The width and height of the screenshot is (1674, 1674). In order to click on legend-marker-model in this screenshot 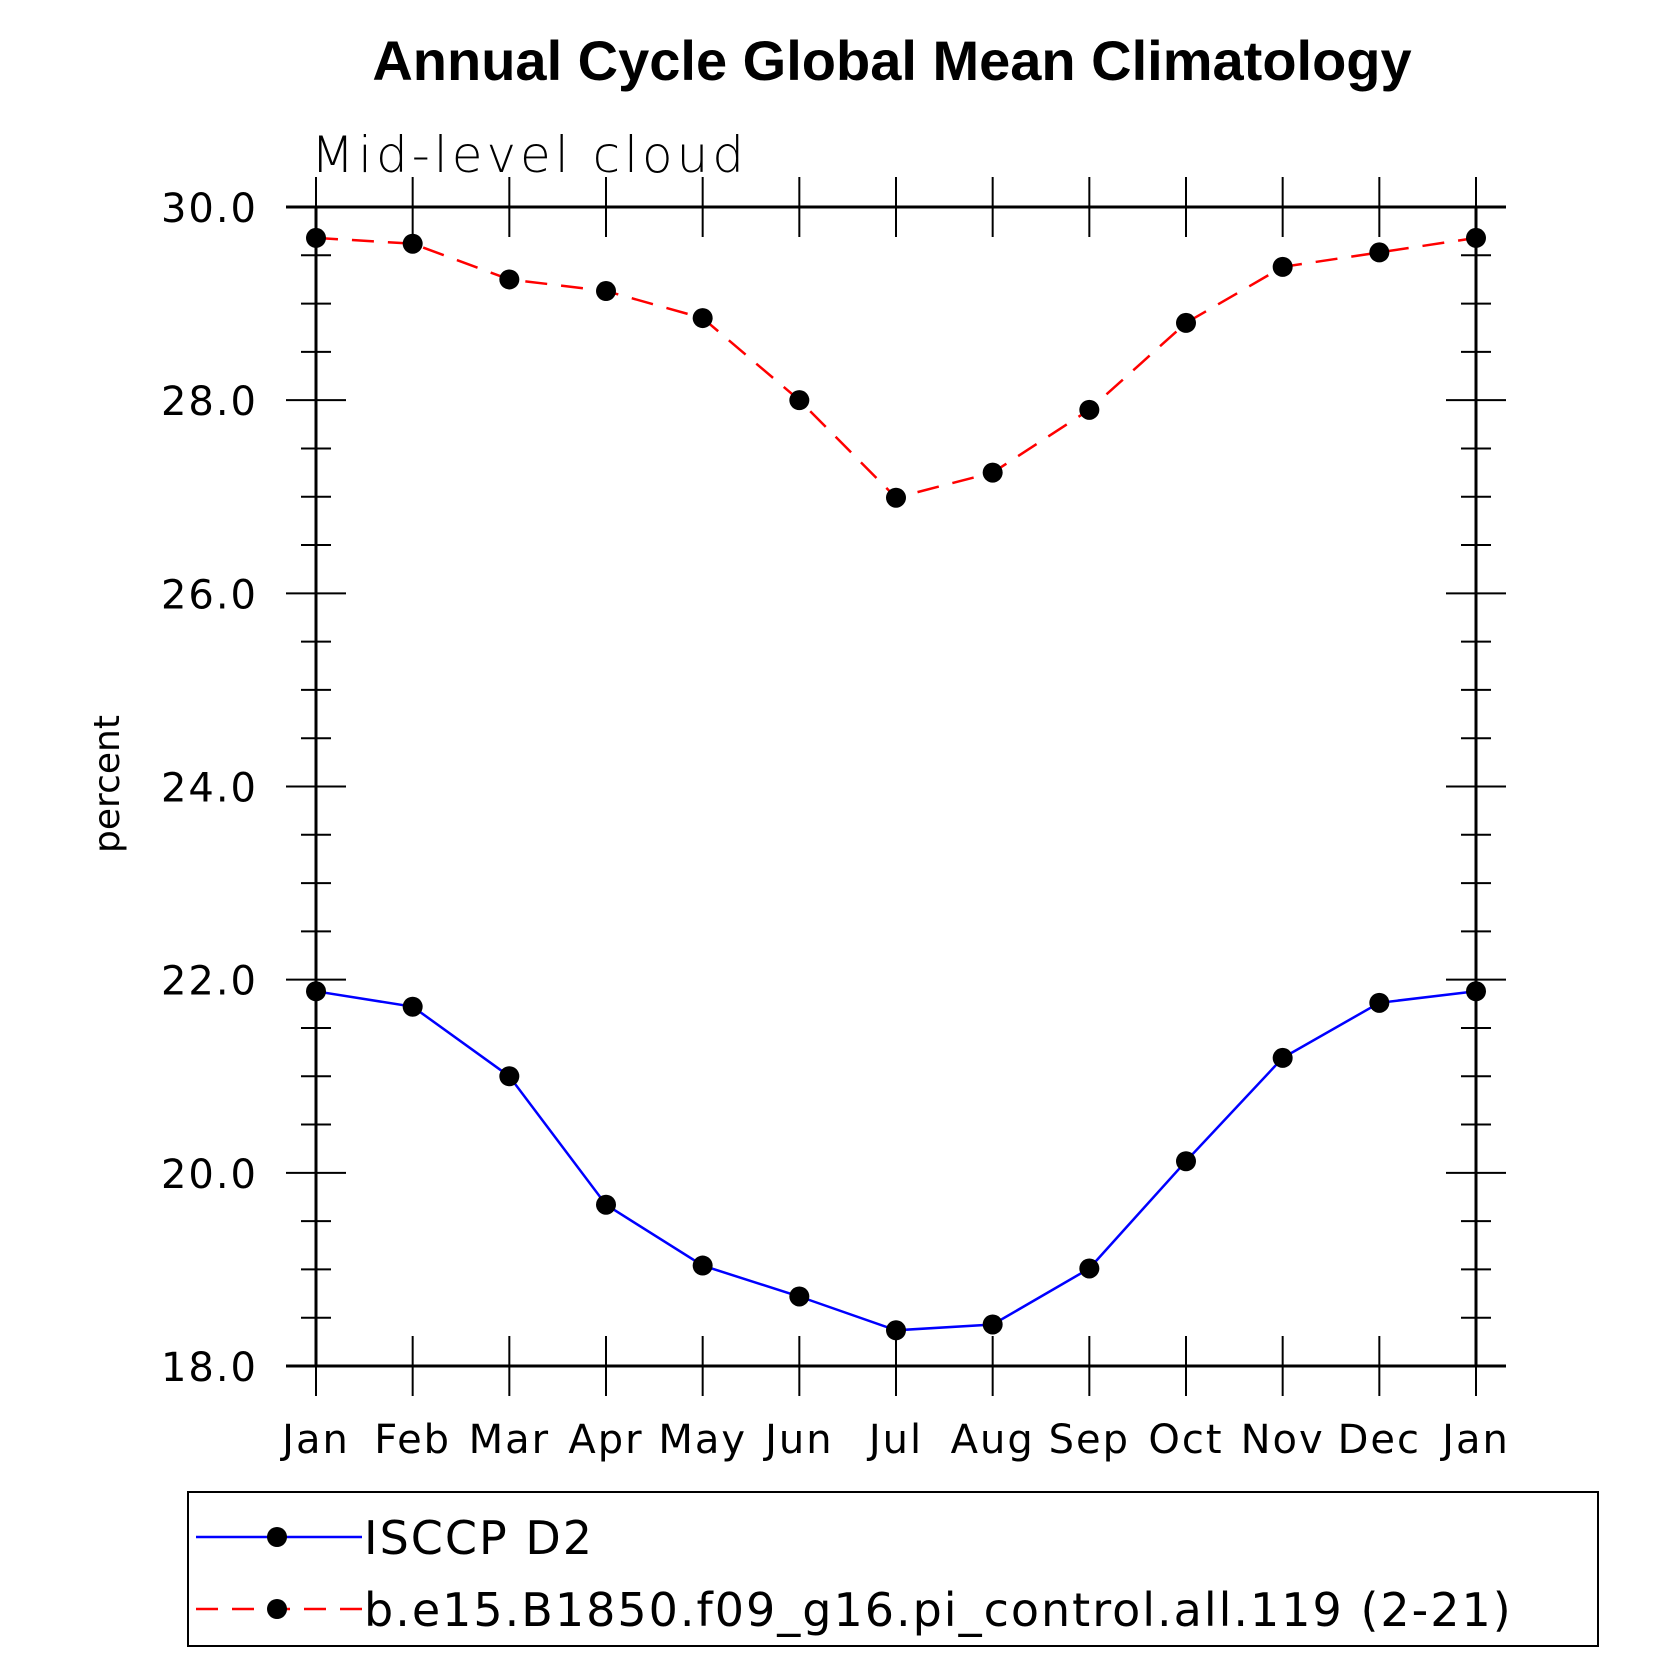, I will do `click(277, 1609)`.